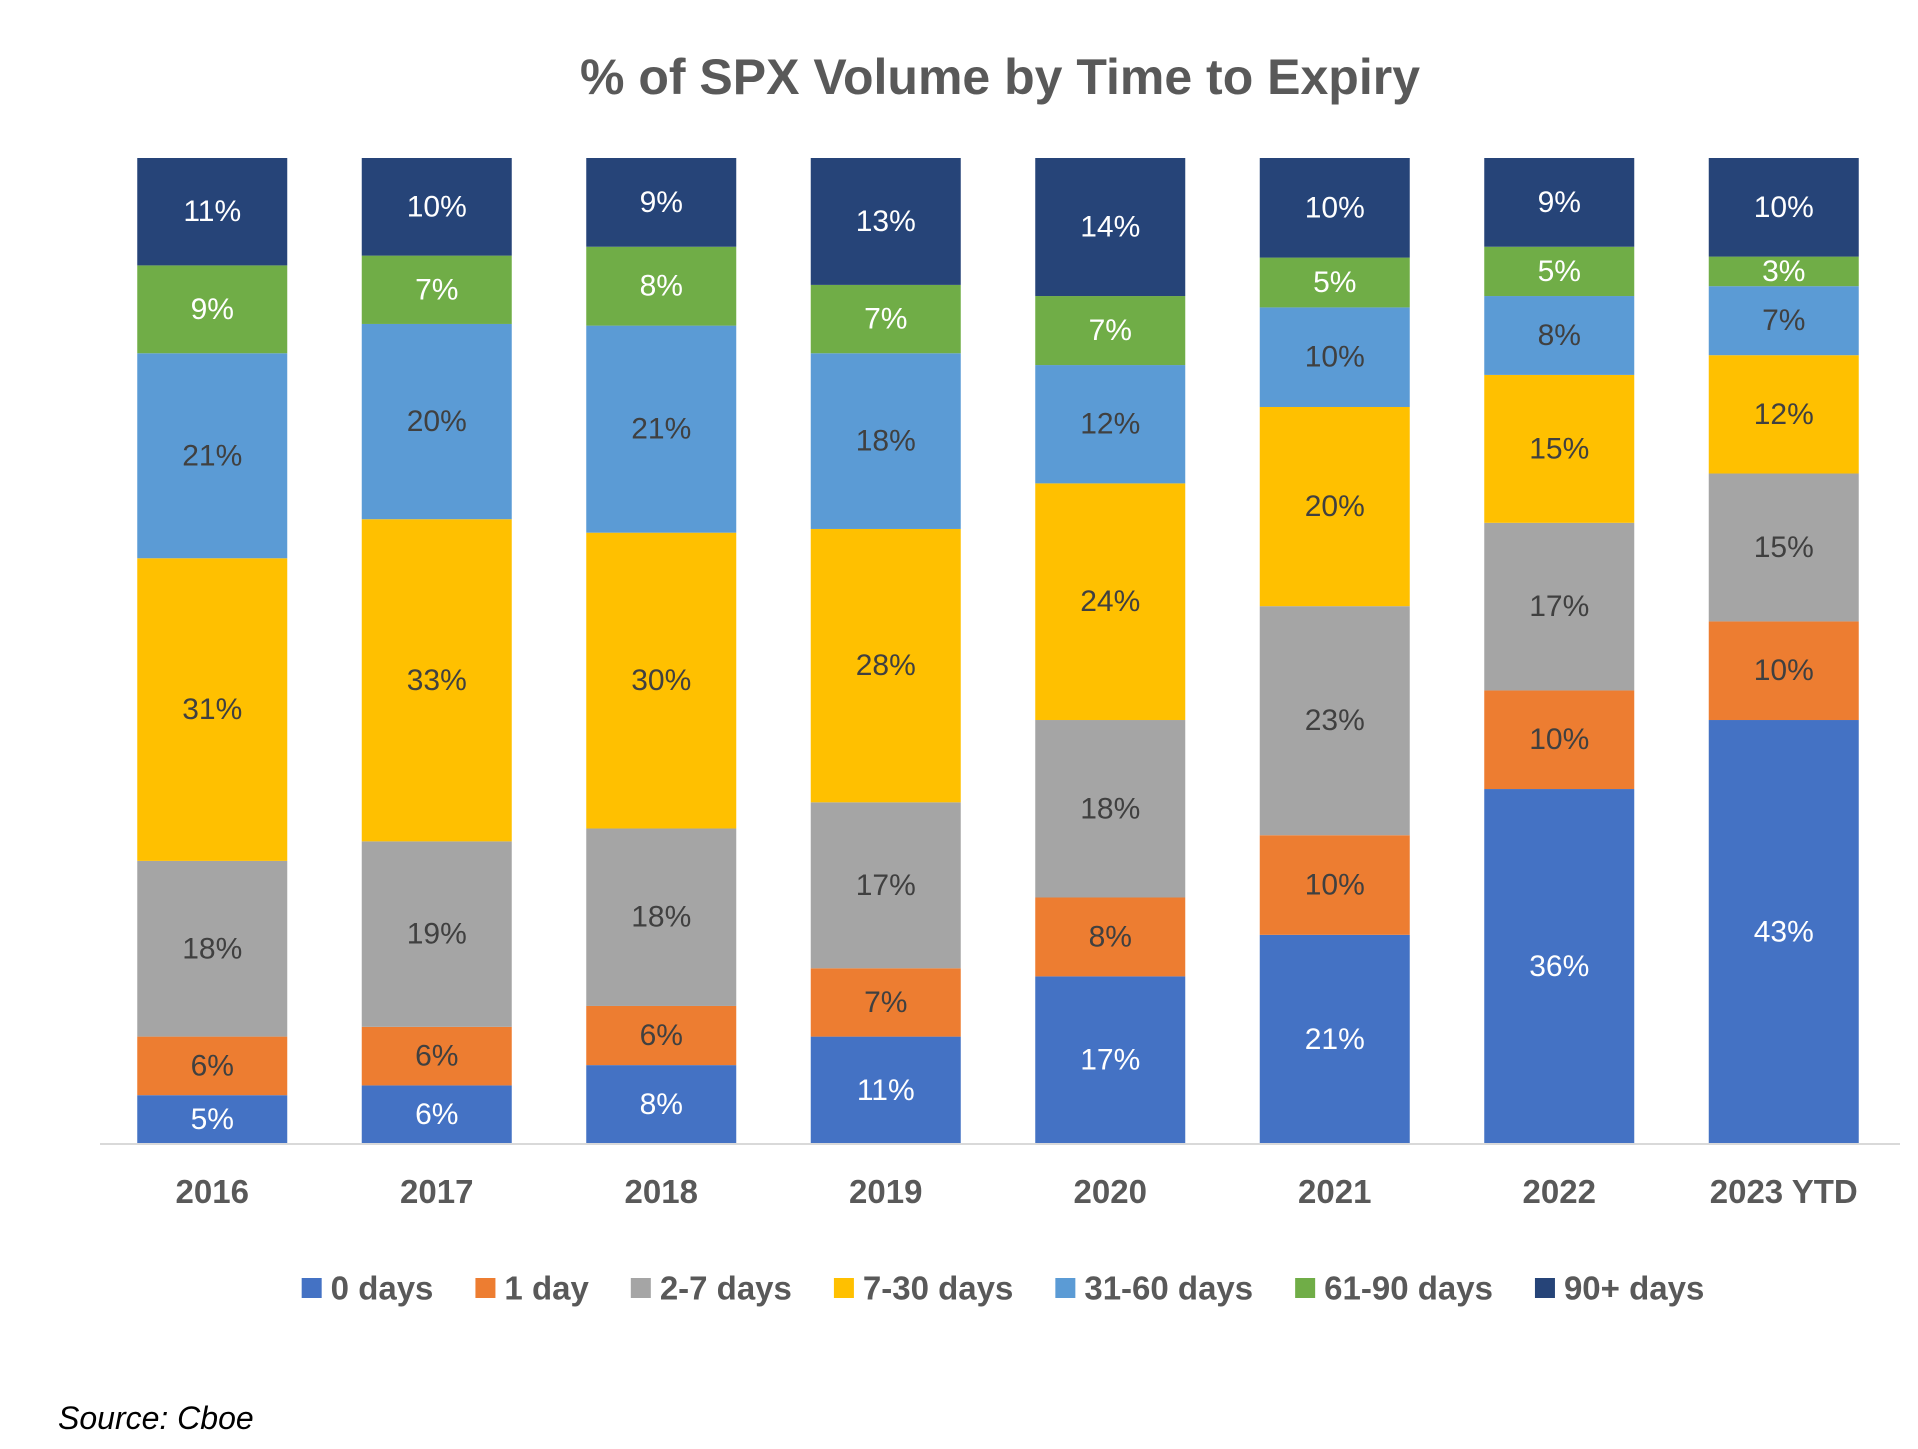  I want to click on legend-label: 90+ days, so click(1634, 1288).